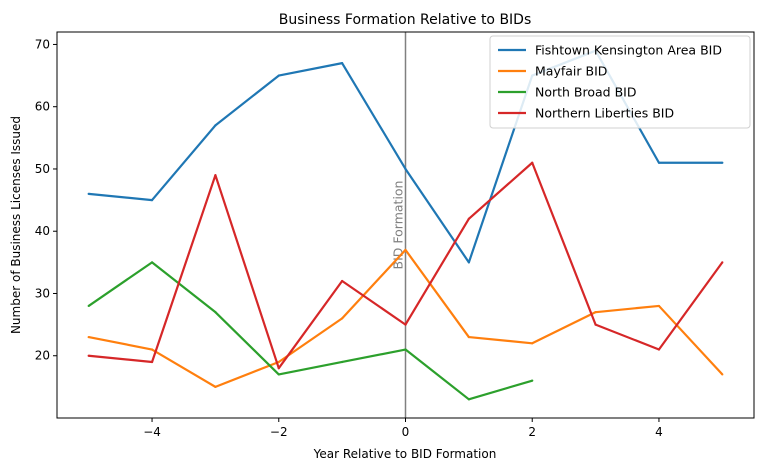 Image resolution: width=764 pixels, height=470 pixels. Describe the element at coordinates (42, 169) in the screenshot. I see `y-tick-label: 50` at that location.